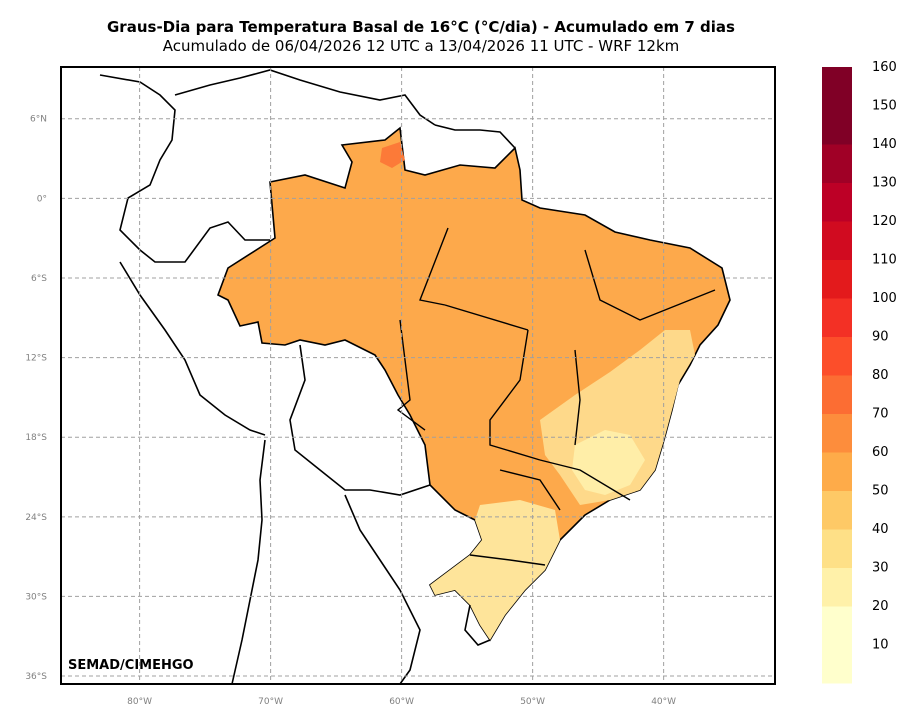  What do you see at coordinates (880, 414) in the screenshot?
I see `colorbar-tick-label: 70` at bounding box center [880, 414].